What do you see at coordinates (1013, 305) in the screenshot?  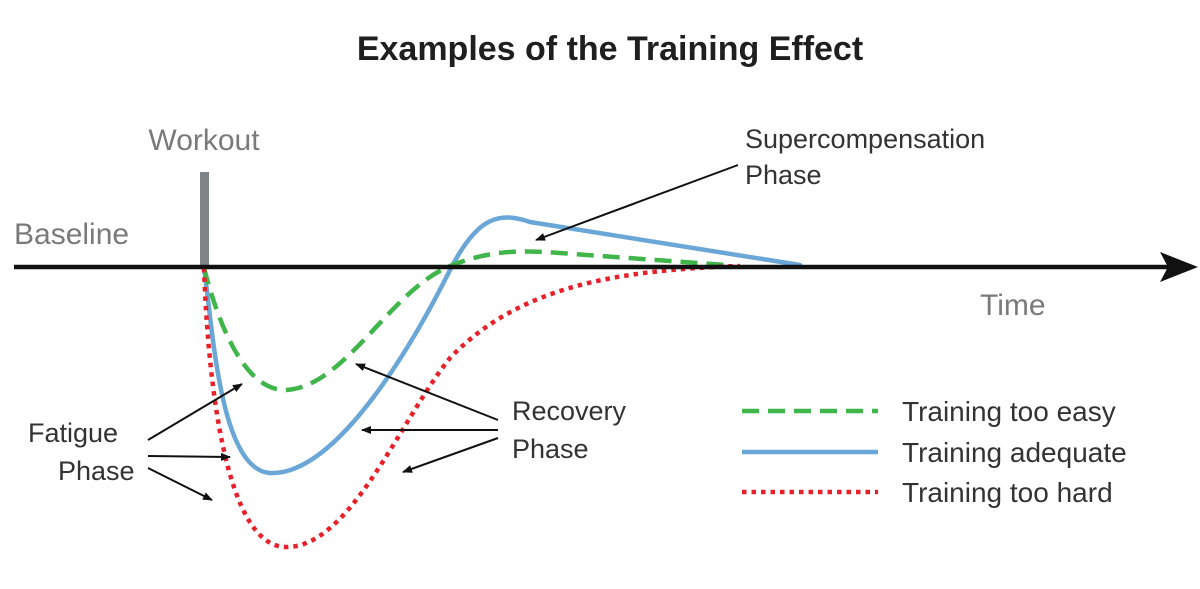 I see `time-label: Time` at bounding box center [1013, 305].